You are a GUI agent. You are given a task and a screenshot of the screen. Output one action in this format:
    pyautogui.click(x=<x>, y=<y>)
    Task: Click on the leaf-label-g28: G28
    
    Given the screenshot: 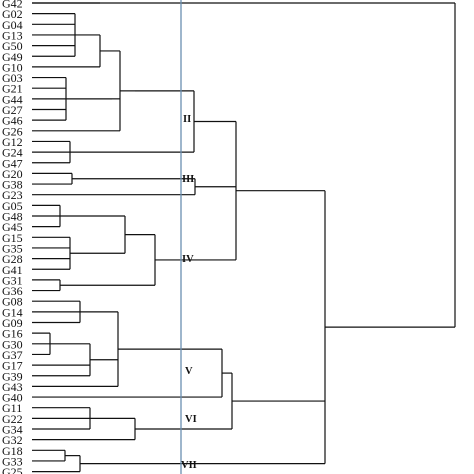 What is the action you would take?
    pyautogui.click(x=12, y=259)
    